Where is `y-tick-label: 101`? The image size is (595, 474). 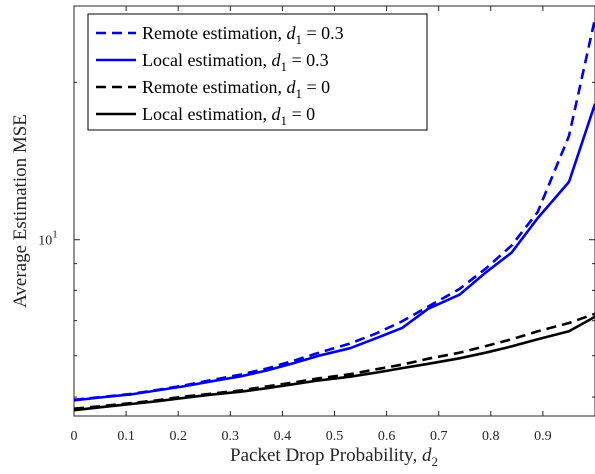 y-tick-label: 101 is located at coordinates (48, 239).